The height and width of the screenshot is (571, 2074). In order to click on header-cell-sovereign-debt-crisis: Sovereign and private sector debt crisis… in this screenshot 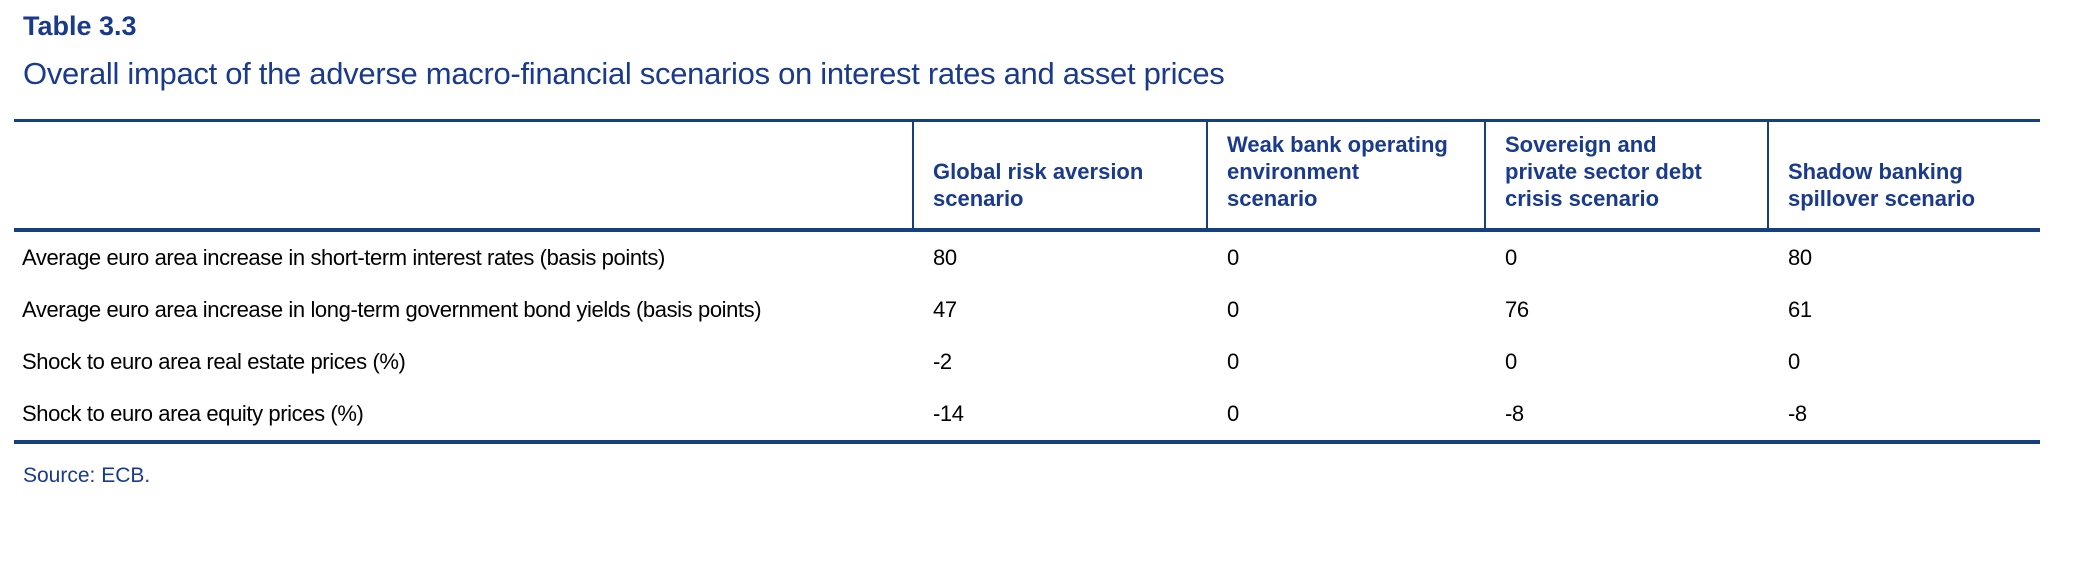, I will do `click(1625, 177)`.